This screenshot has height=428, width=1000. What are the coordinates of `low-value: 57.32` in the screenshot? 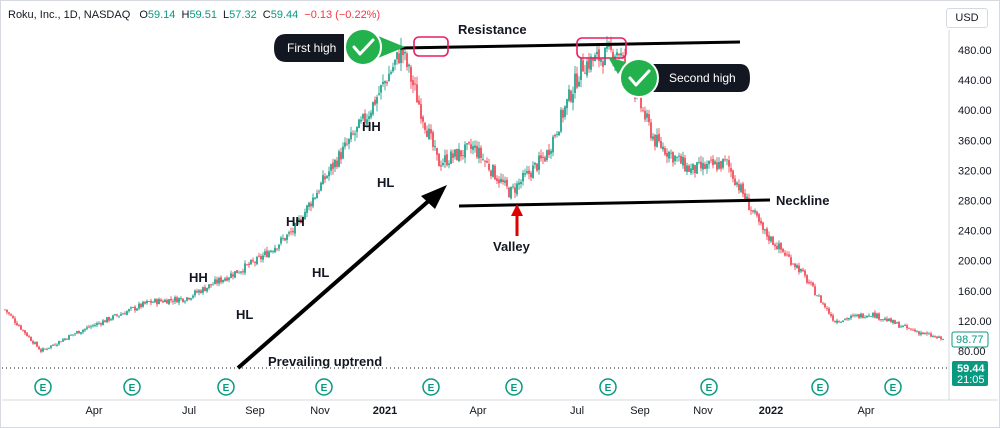 It's located at (243, 15).